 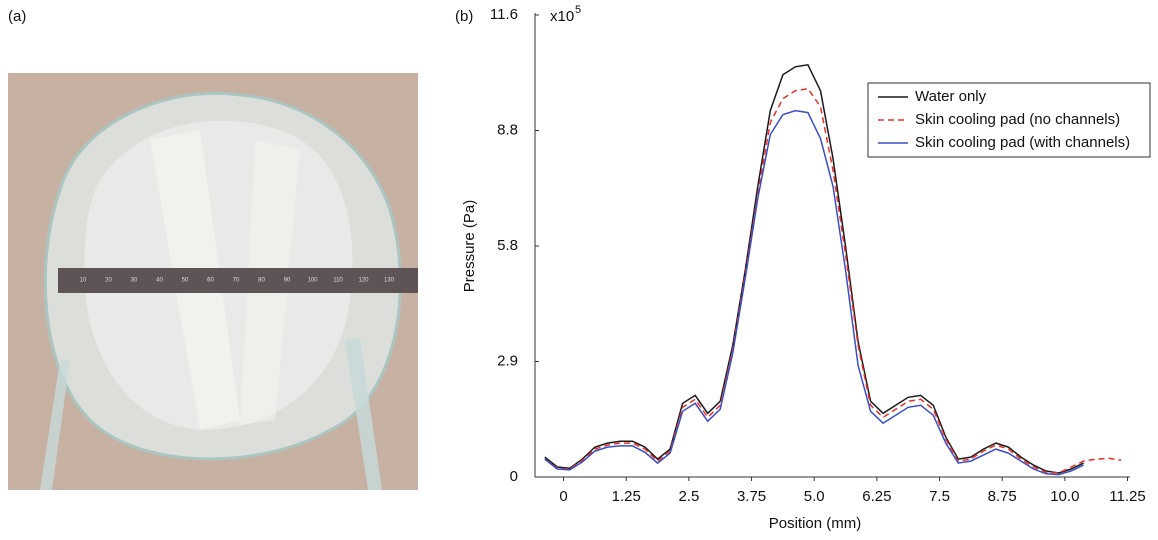 I want to click on y-multiplier: x10, so click(x=562, y=16).